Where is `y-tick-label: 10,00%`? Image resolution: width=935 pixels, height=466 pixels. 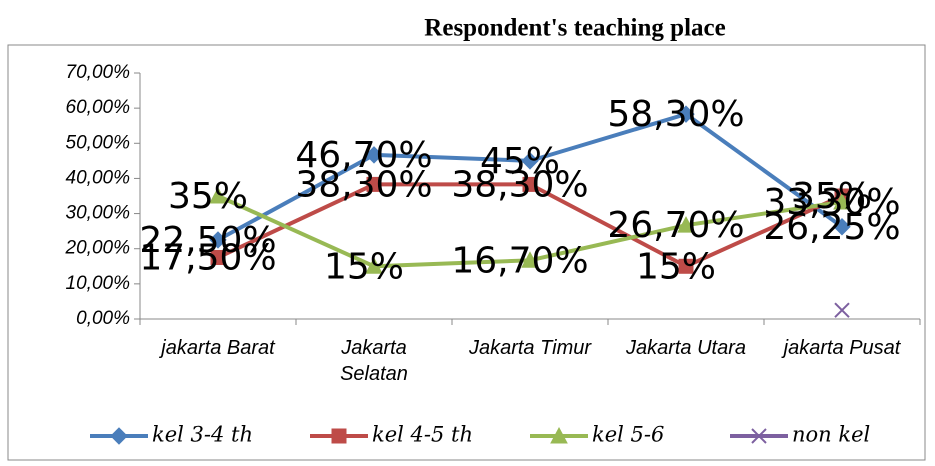 y-tick-label: 10,00% is located at coordinates (98, 283).